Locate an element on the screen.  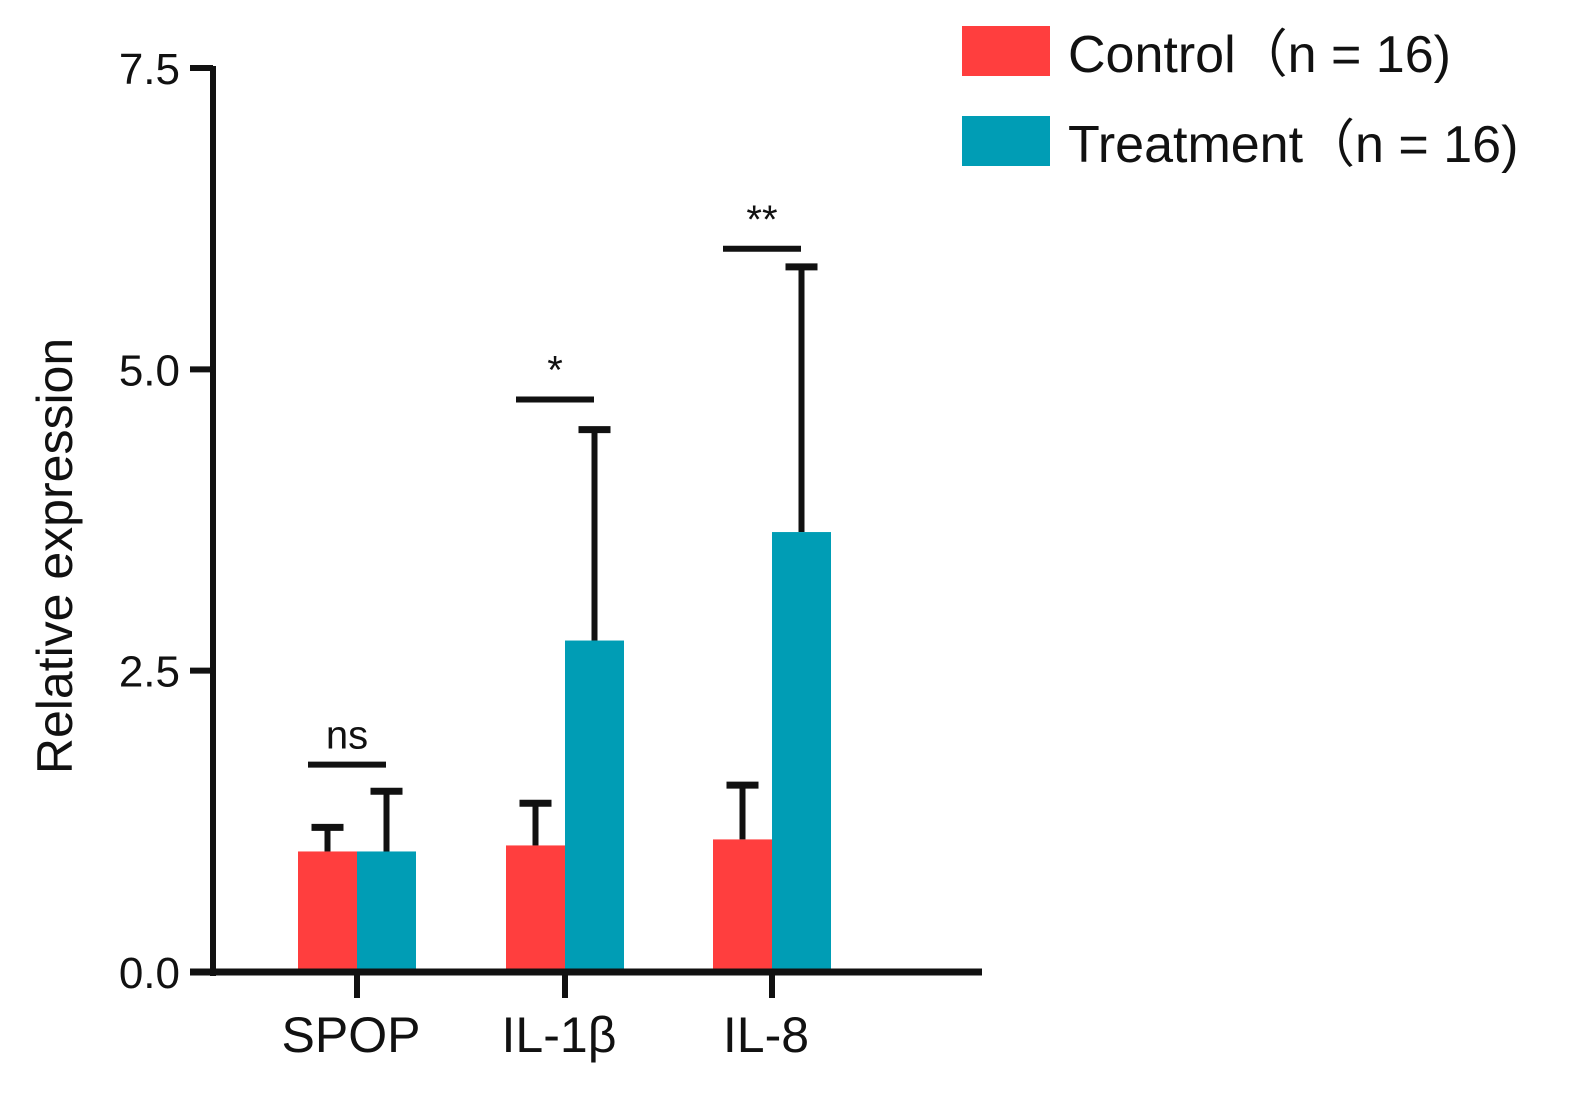
x-tick-label-0: SPOP is located at coordinates (351, 1035).